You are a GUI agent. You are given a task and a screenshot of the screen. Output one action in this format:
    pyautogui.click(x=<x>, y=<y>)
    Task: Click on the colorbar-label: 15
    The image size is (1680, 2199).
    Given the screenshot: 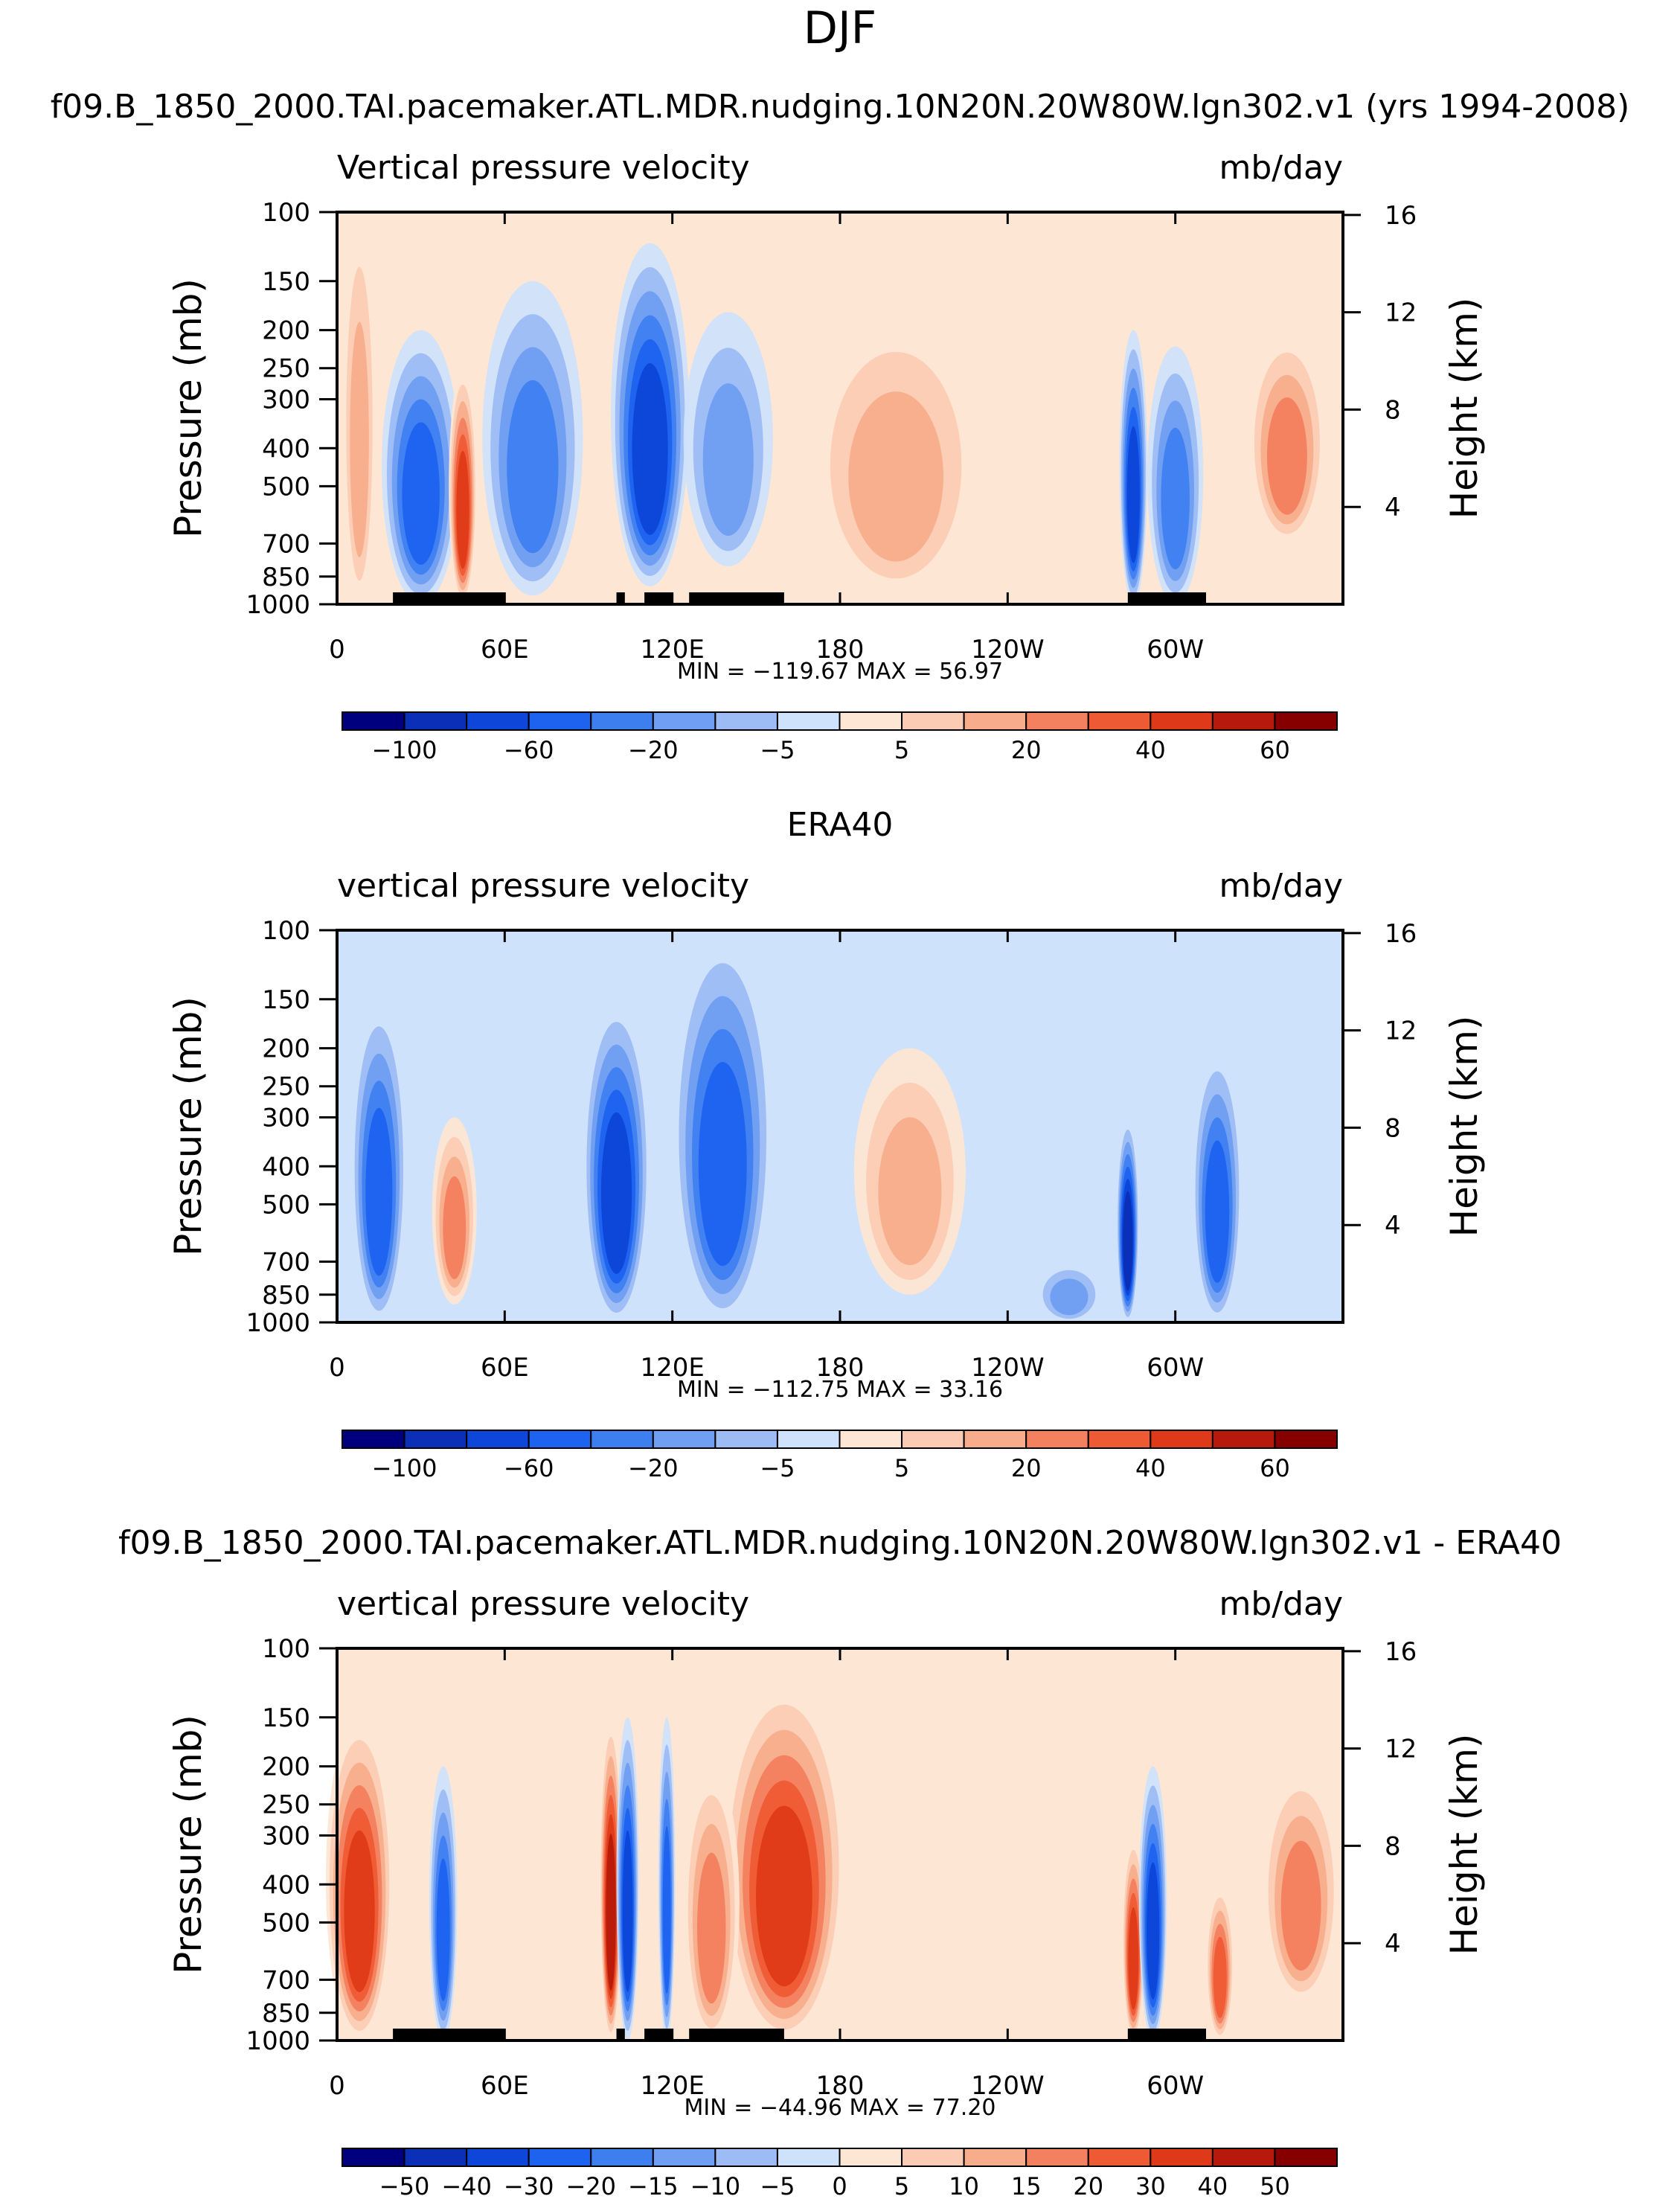 What is the action you would take?
    pyautogui.click(x=1026, y=2184)
    